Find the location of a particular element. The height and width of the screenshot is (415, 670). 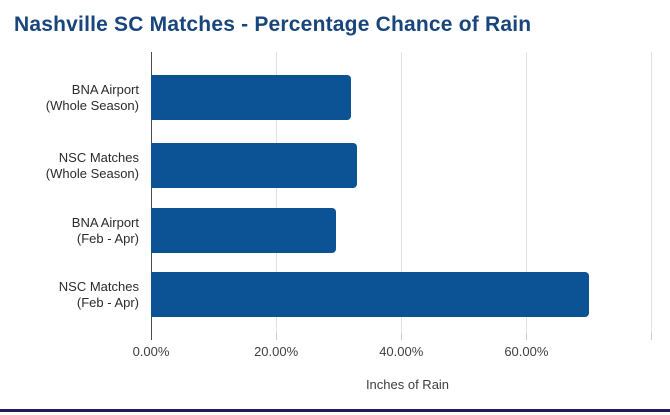

bar-bna-airport-feb-apr is located at coordinates (243, 230).